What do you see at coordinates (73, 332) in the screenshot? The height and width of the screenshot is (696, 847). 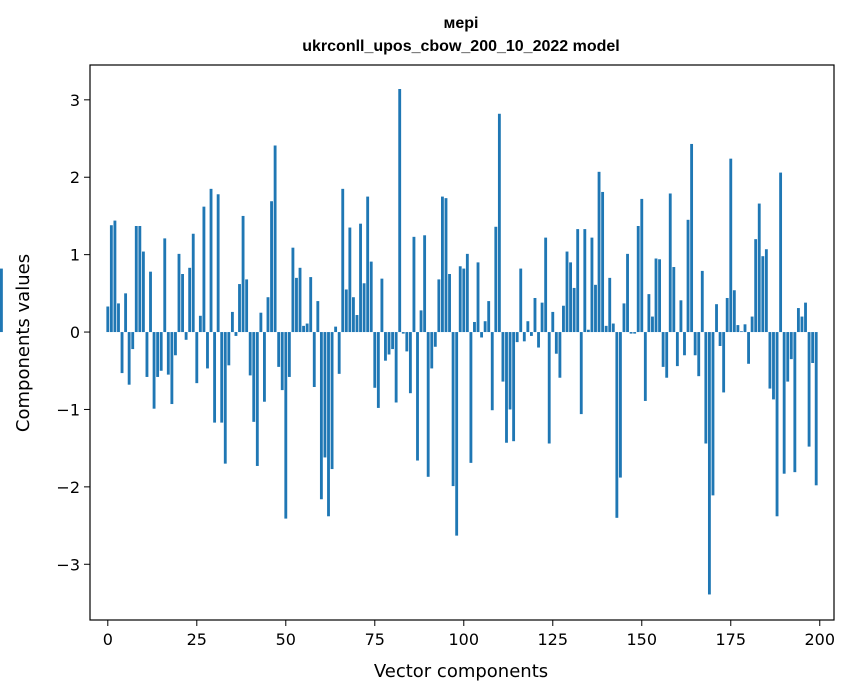 I see `y-axis-ticks: −3 −2 −1 0 1 2 3` at bounding box center [73, 332].